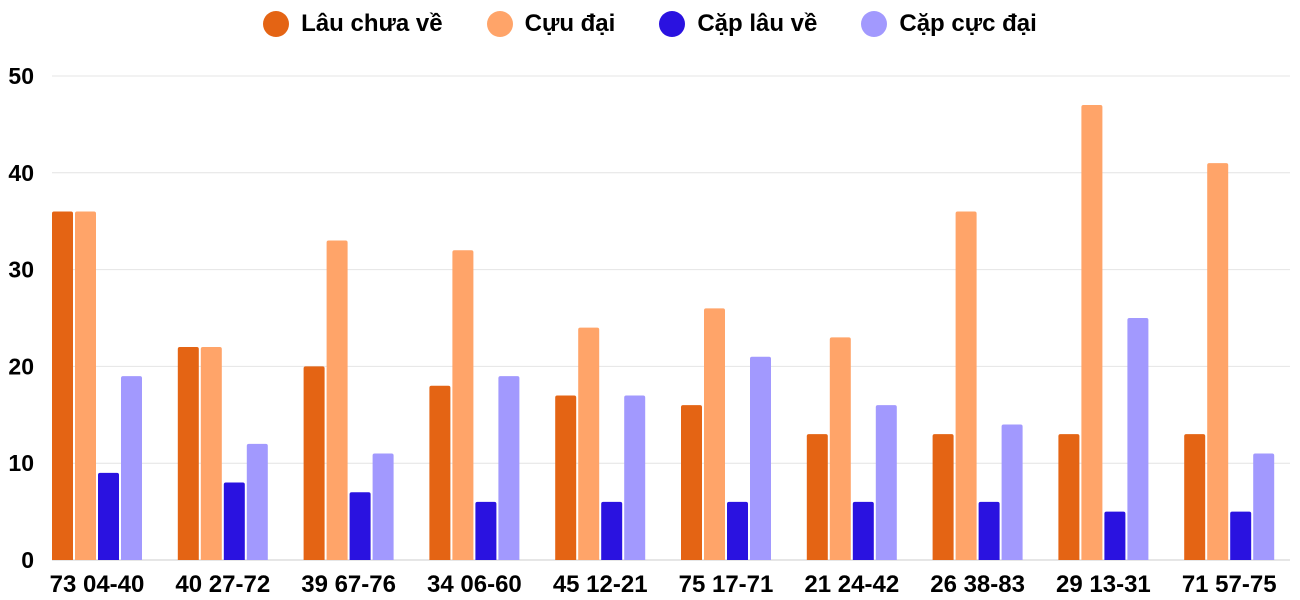 This screenshot has height=600, width=1300. Describe the element at coordinates (474, 584) in the screenshot. I see `x-tick-label: 34 06-60` at that location.